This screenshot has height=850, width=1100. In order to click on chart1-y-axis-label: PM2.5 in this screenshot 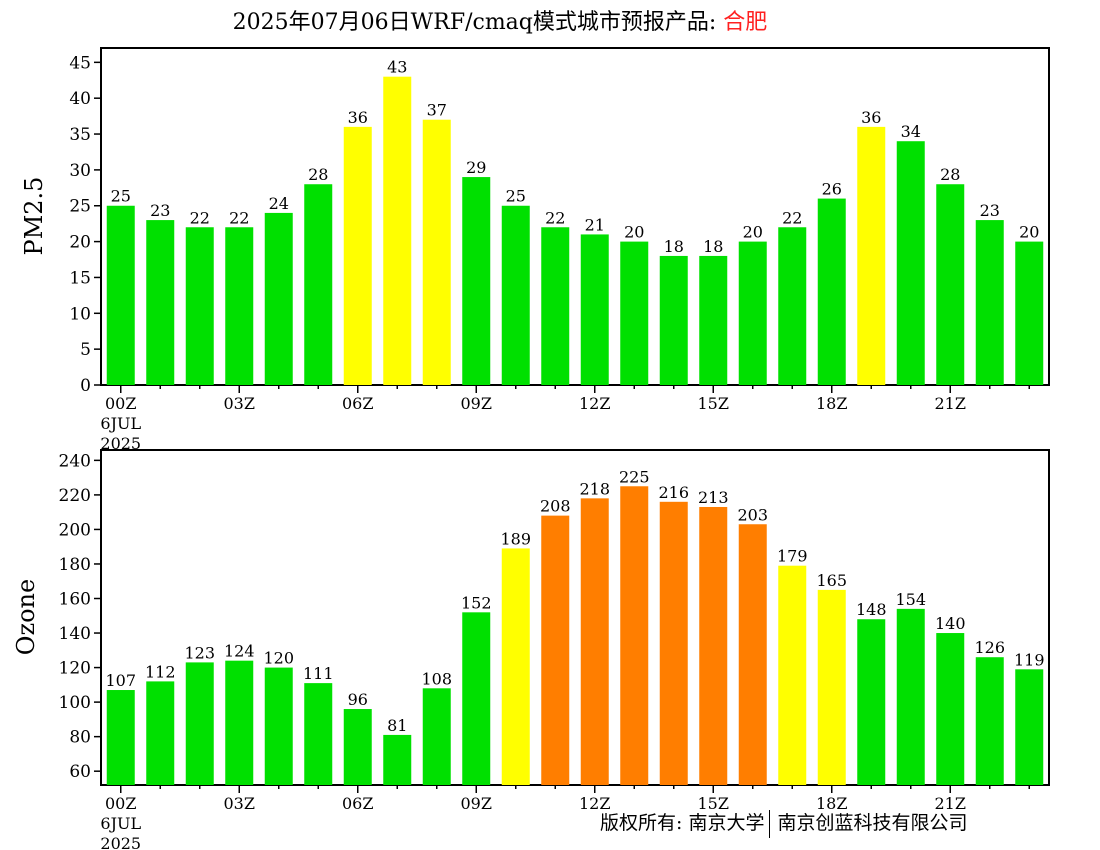, I will do `click(34, 216)`.